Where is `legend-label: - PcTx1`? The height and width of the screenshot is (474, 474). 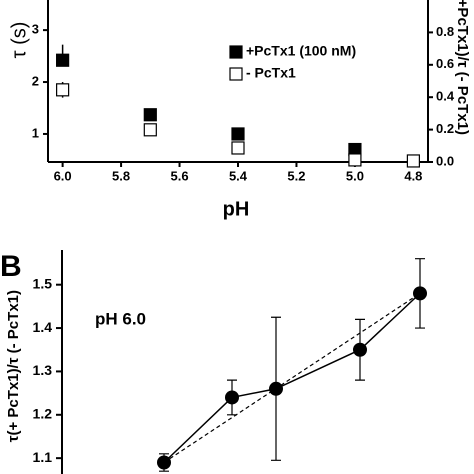
legend-label: - PcTx1 is located at coordinates (271, 73).